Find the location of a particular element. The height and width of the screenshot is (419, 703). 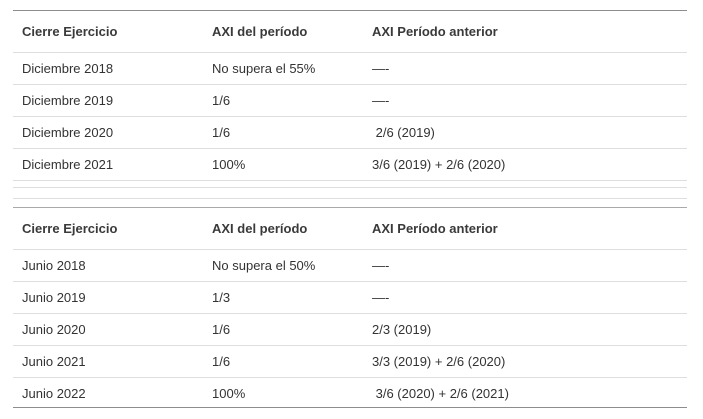

cell-cierre: Junio 2021 is located at coordinates (54, 361).